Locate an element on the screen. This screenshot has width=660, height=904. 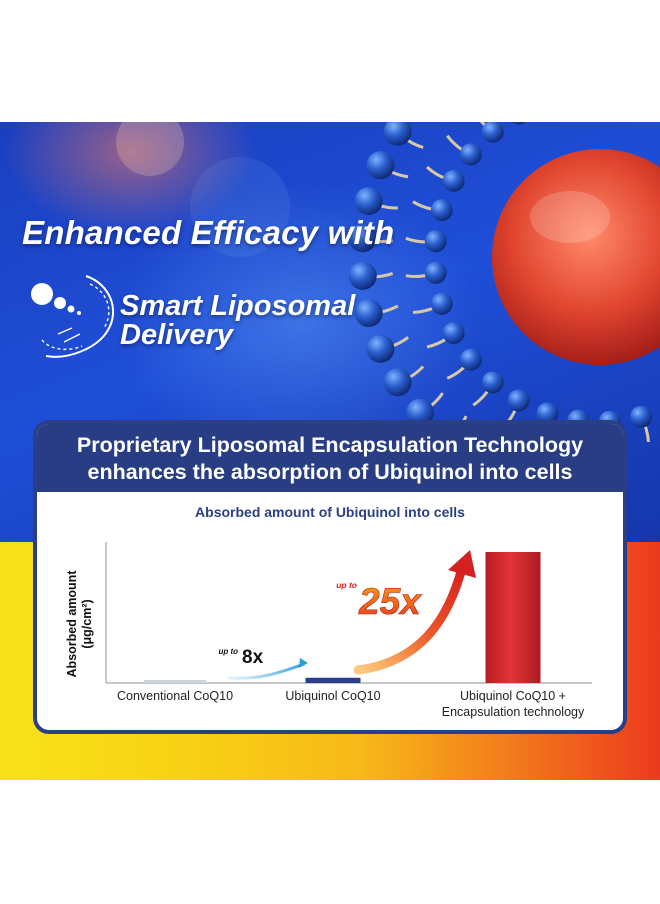
x-tick-label-3-line-1: Ubiquinol CoQ10 + is located at coordinates (513, 696).